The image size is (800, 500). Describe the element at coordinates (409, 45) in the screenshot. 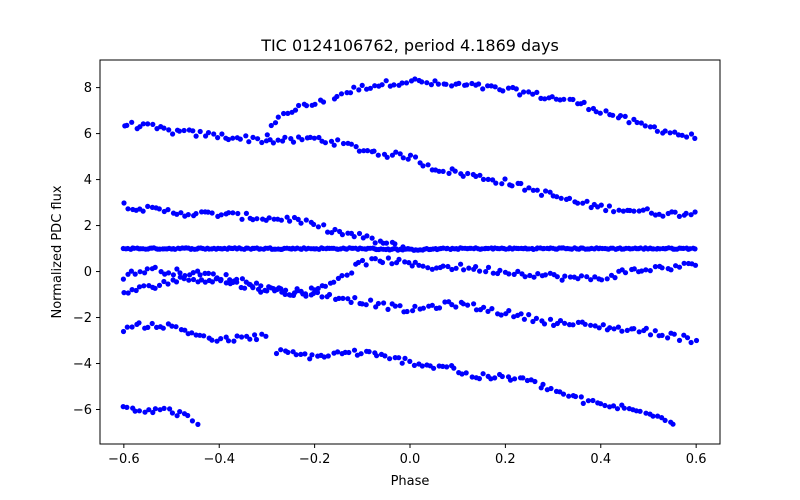

I see `chart-title: TIC 0124106762, period 4.1869 days` at that location.